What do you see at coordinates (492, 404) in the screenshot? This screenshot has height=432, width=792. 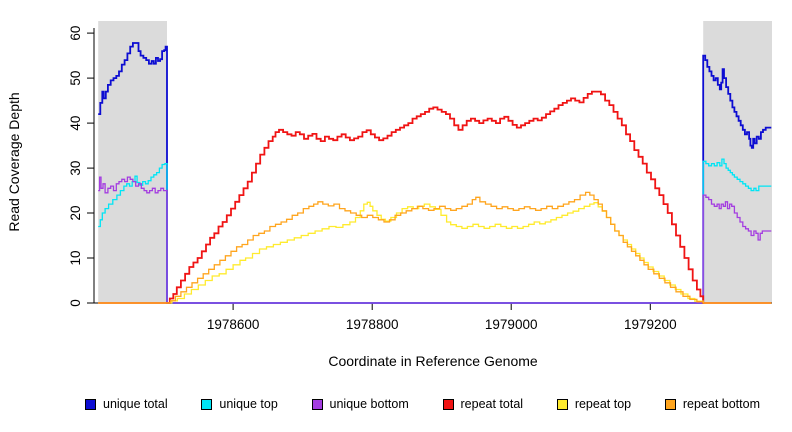 I see `legend-label-repeat-total: repeat total` at bounding box center [492, 404].